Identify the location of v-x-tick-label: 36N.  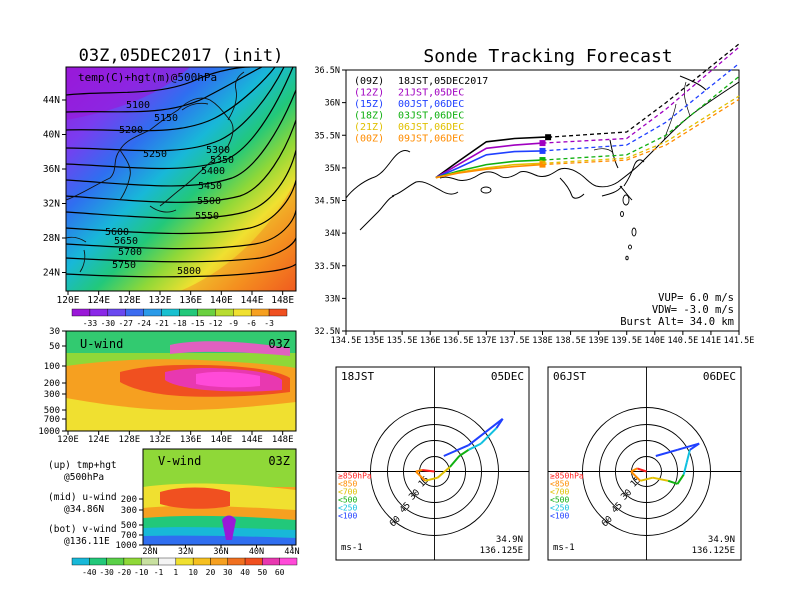
(220, 552).